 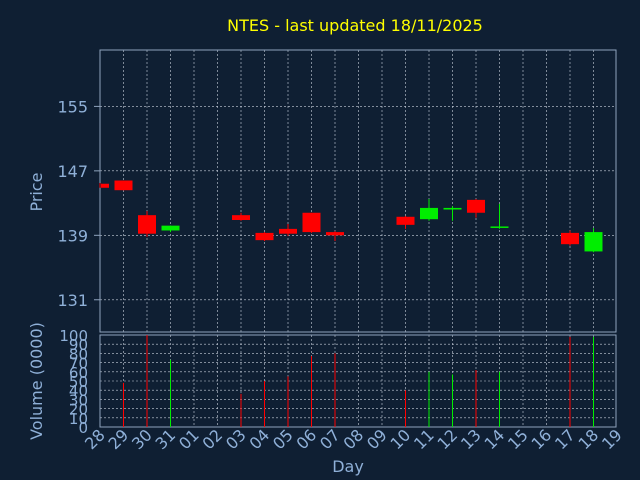 I want to click on volume-tick-label: 70, so click(x=78, y=364).